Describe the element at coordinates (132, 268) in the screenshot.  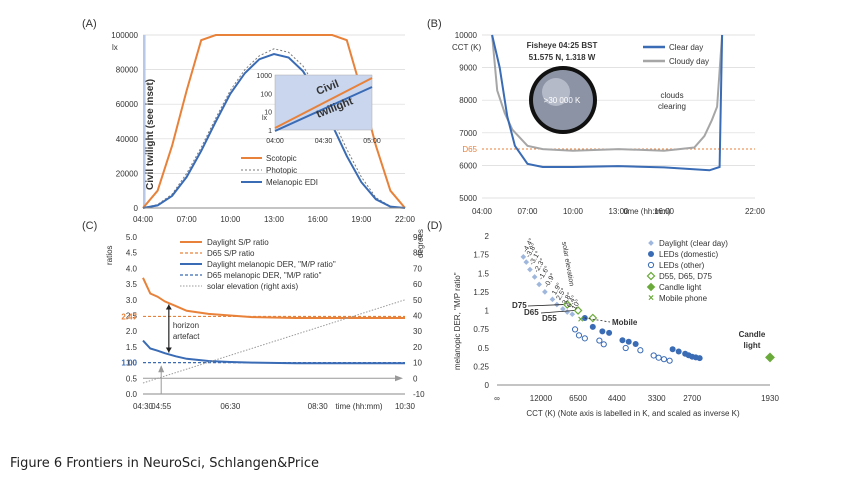
I see `y-tick-label-c: 4.0` at that location.